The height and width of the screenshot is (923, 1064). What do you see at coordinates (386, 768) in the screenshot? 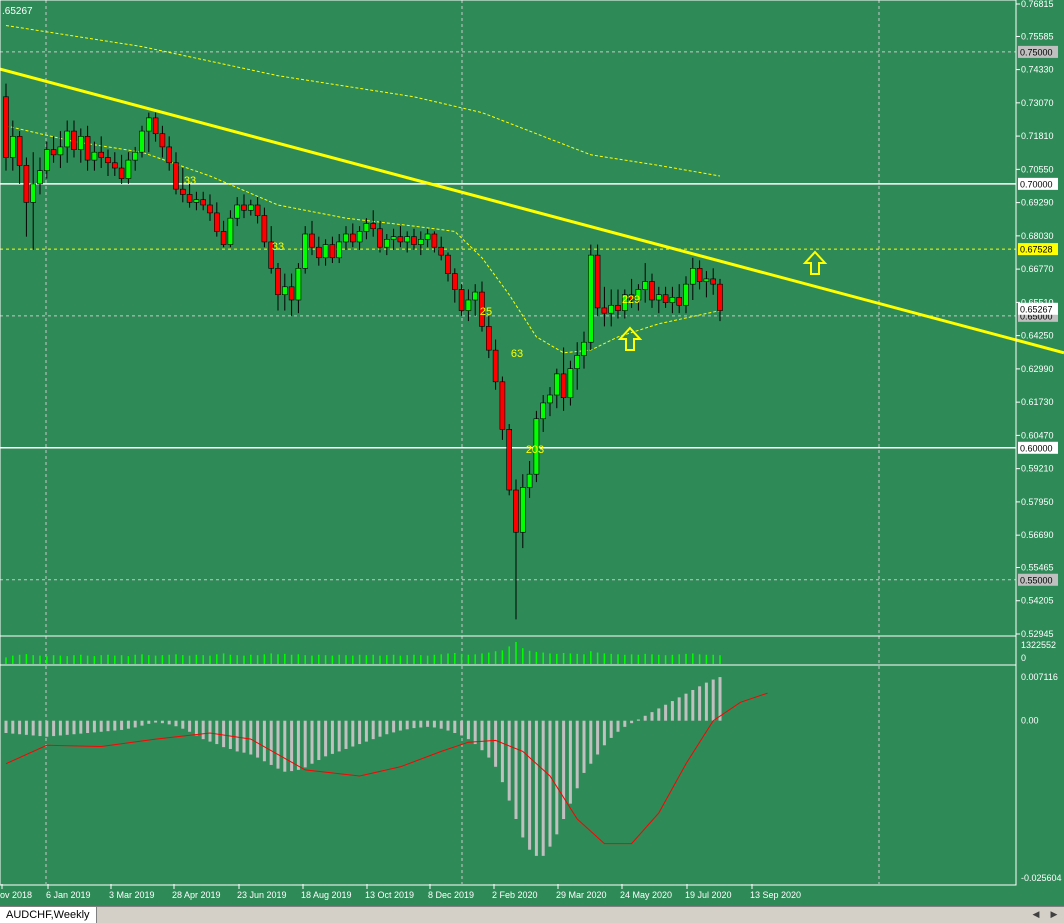
I see `macd-signal-line` at bounding box center [386, 768].